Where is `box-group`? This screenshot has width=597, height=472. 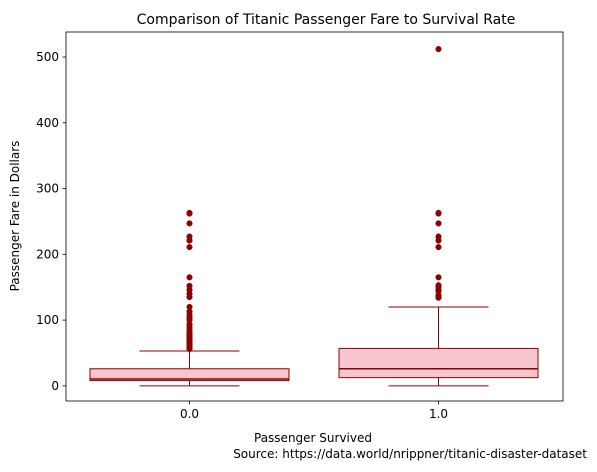 box-group is located at coordinates (189, 298).